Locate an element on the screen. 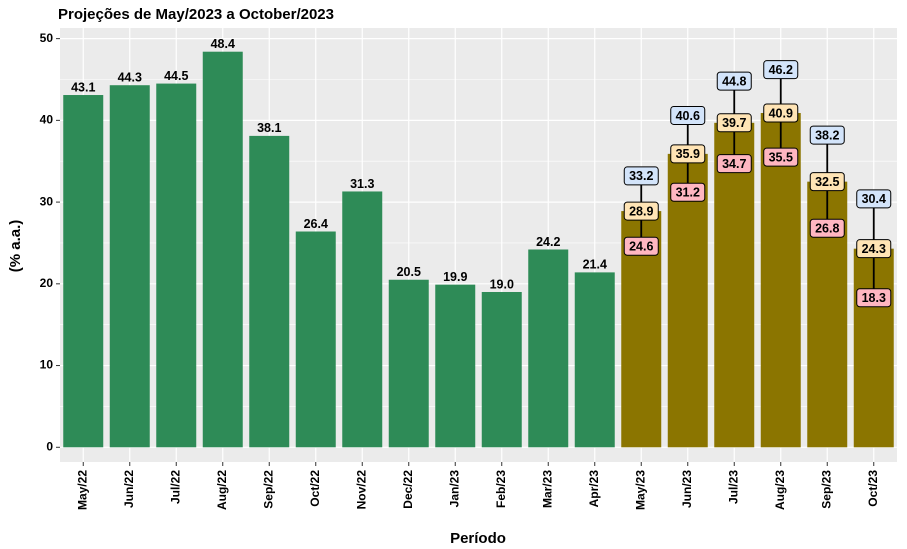 Image resolution: width=907 pixels, height=549 pixels. value-label: 19.9 is located at coordinates (455, 277).